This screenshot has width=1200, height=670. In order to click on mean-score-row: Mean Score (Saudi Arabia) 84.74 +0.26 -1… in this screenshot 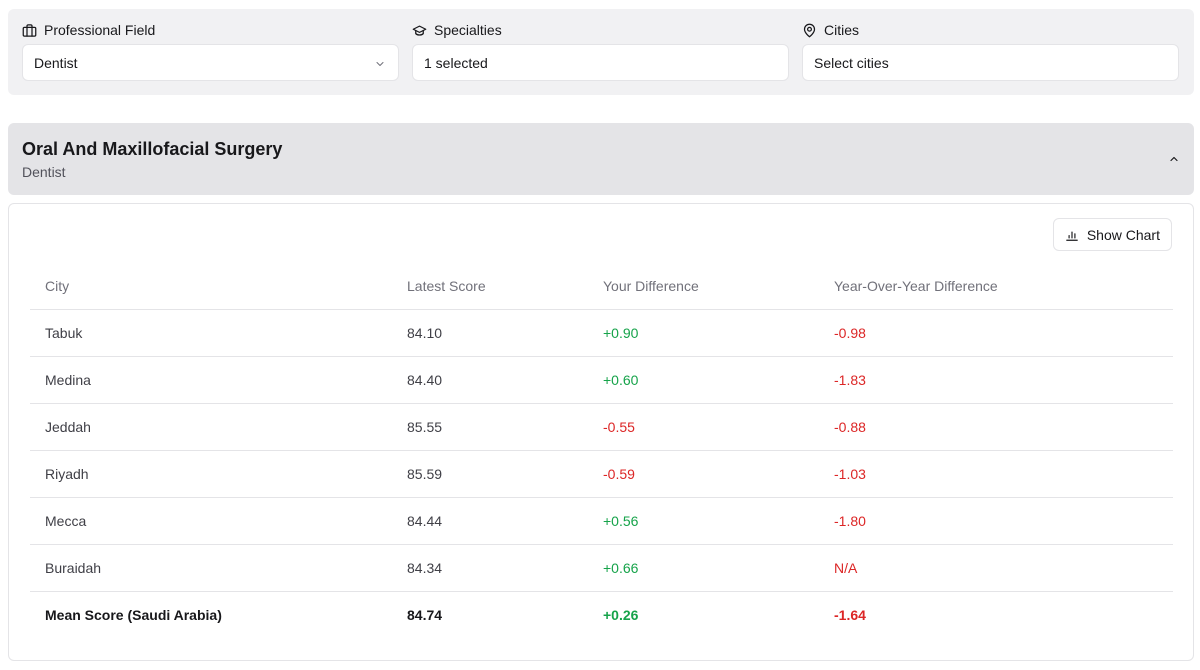, I will do `click(601, 614)`.